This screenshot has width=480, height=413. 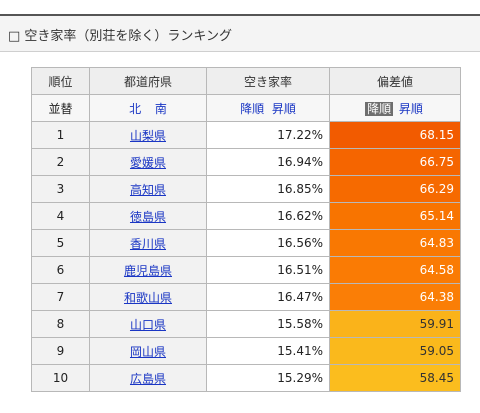 I want to click on prefecture-link: 高知県, so click(x=147, y=189).